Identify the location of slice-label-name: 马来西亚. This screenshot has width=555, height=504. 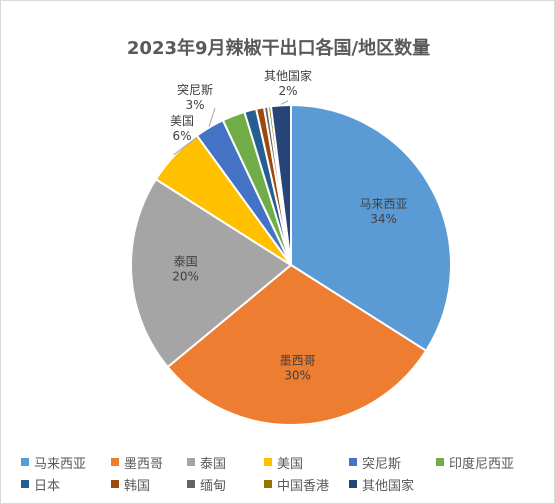
(384, 204).